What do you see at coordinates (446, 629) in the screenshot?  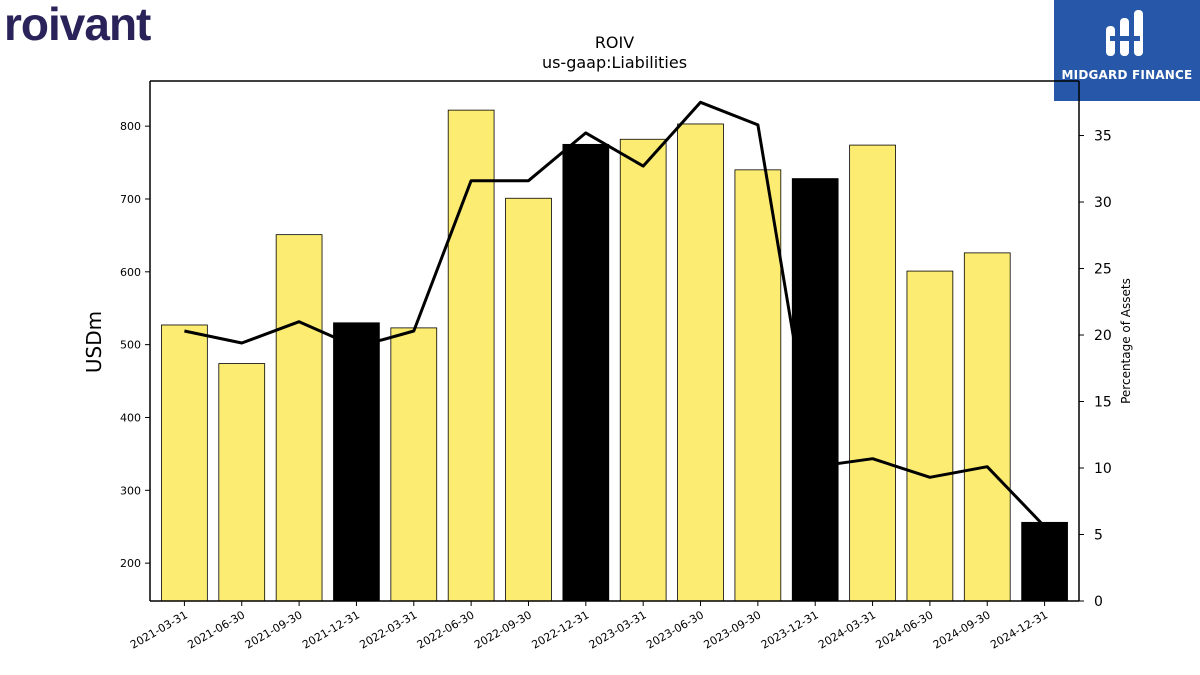 I see `x-tick-label: 2022-06-30` at bounding box center [446, 629].